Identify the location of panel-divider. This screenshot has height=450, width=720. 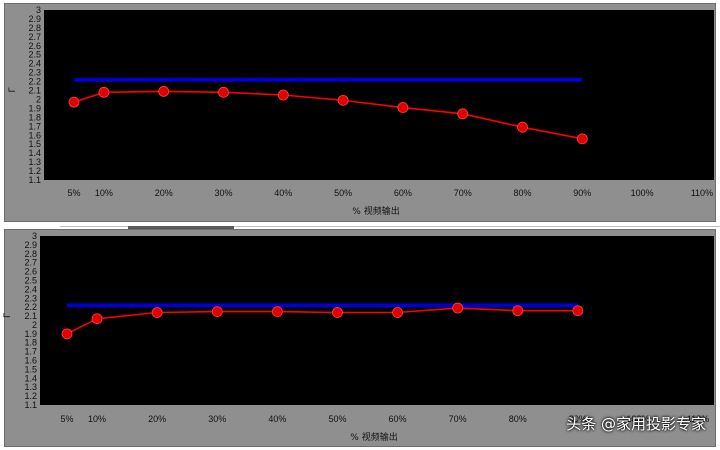
(360, 225).